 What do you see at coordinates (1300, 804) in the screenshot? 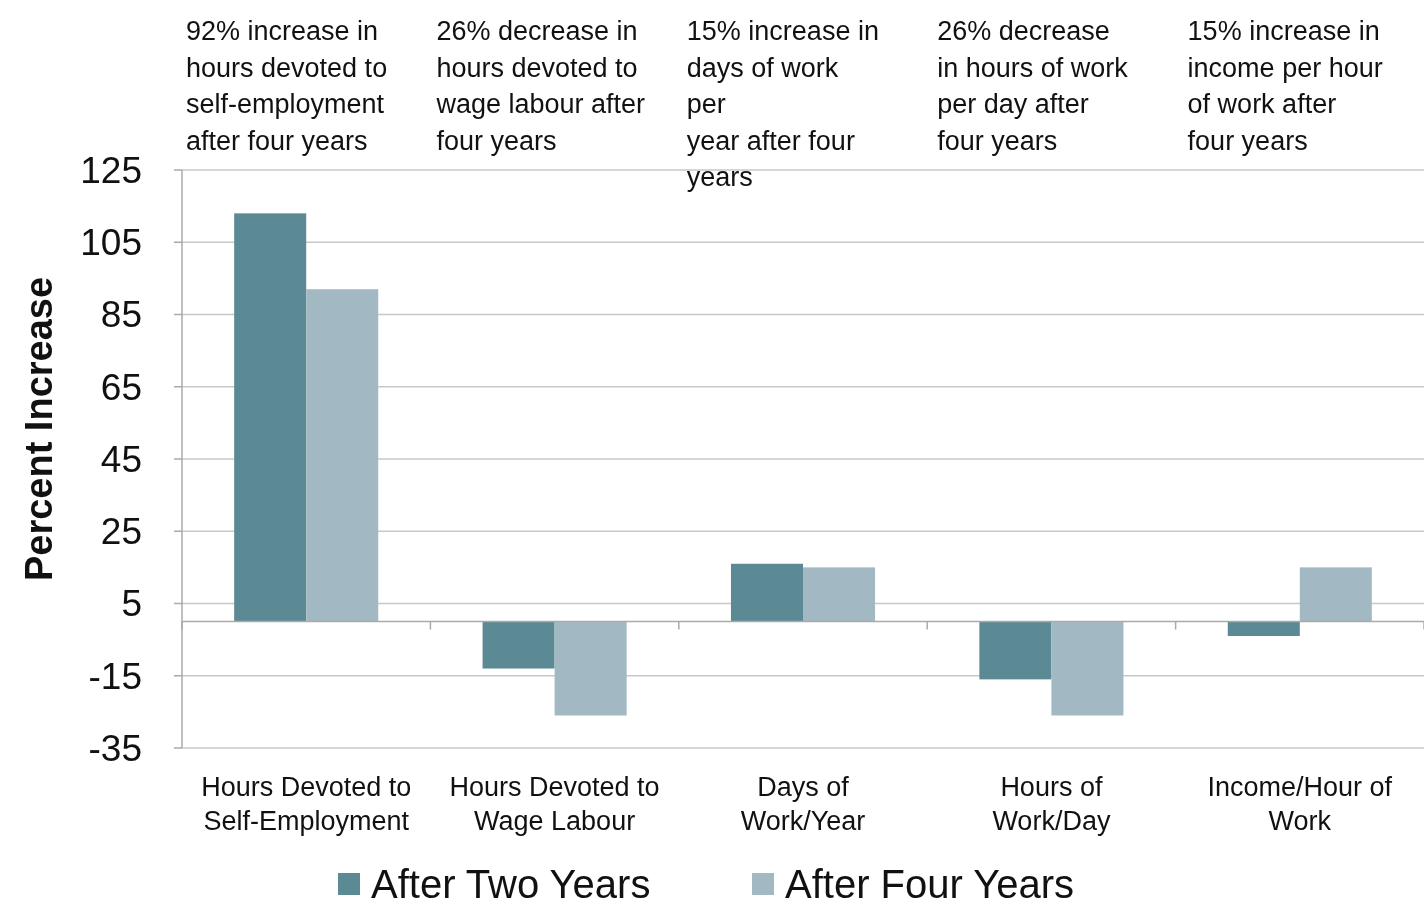
I see `x-tick-label: Income/Hour of Work` at bounding box center [1300, 804].